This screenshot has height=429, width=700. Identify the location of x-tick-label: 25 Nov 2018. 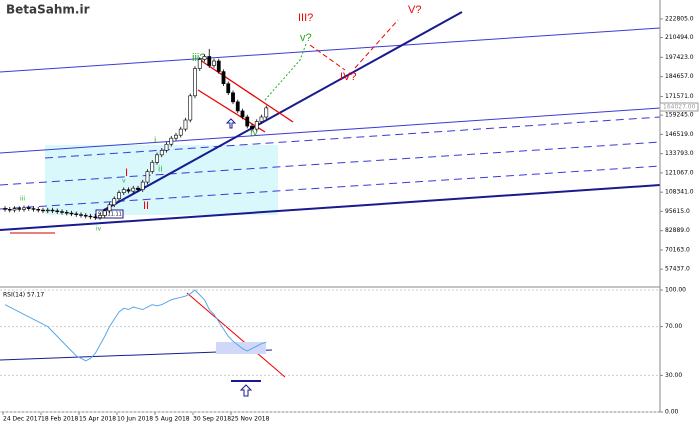
(250, 419).